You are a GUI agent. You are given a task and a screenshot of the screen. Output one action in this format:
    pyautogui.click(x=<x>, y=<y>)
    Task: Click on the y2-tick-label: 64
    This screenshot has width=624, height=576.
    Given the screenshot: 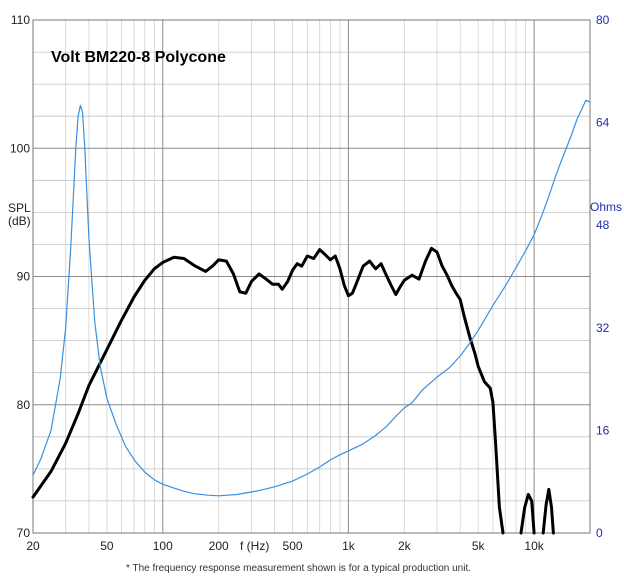 What is the action you would take?
    pyautogui.click(x=603, y=123)
    